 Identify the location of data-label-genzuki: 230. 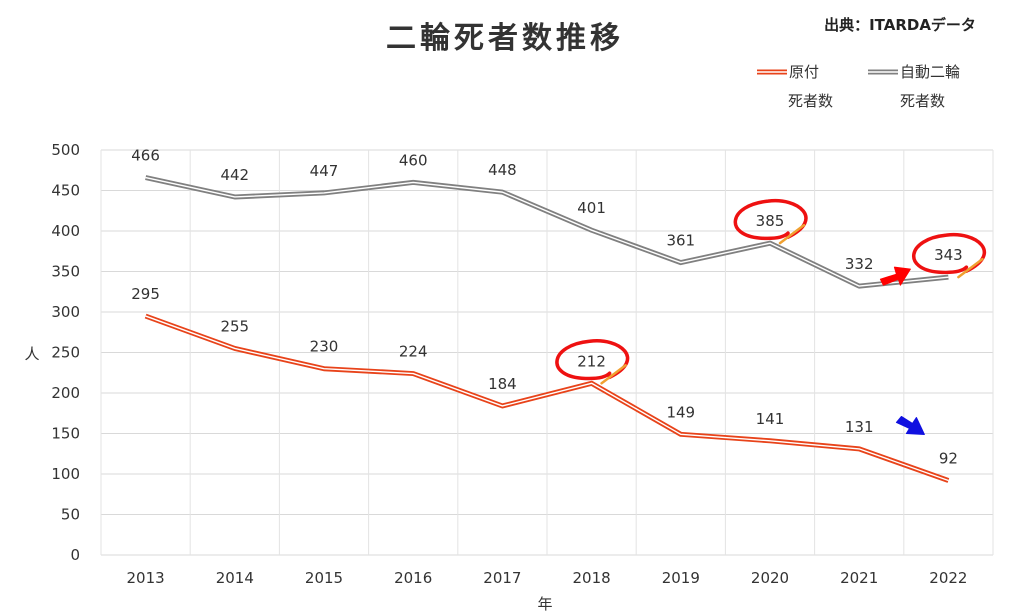
(324, 347).